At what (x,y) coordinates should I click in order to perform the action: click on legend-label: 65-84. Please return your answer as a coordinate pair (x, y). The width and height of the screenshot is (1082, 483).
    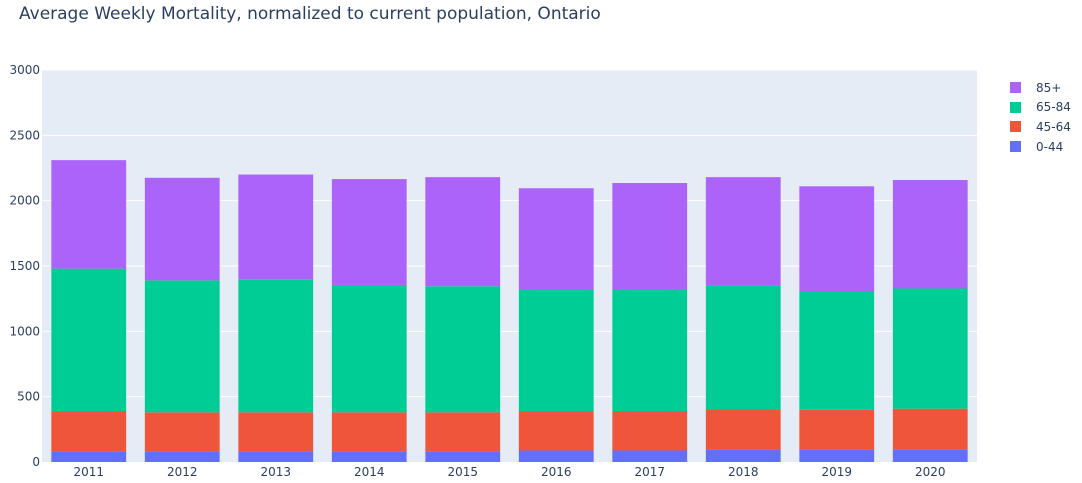
    Looking at the image, I should click on (1053, 107).